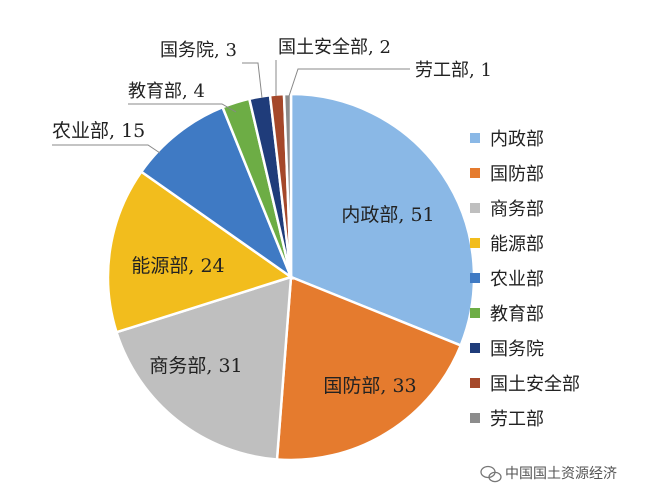 Image resolution: width=653 pixels, height=504 pixels. What do you see at coordinates (517, 349) in the screenshot?
I see `legend-label-6: 国务院` at bounding box center [517, 349].